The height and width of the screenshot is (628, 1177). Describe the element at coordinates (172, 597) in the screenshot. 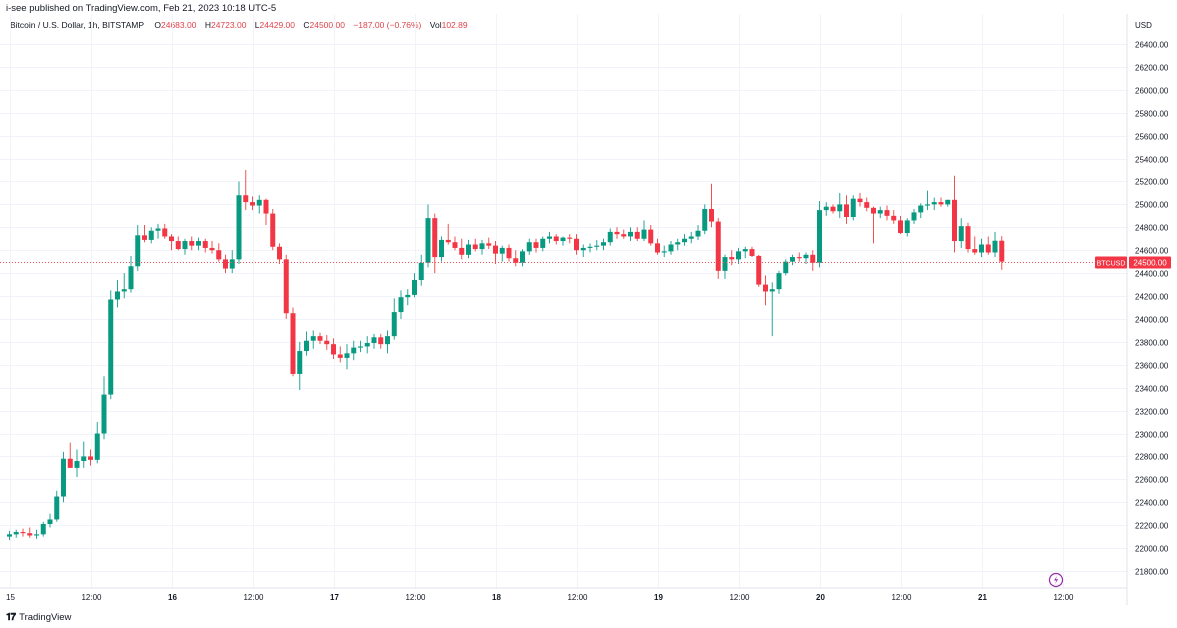

I see `time-tick-label: 16` at that location.